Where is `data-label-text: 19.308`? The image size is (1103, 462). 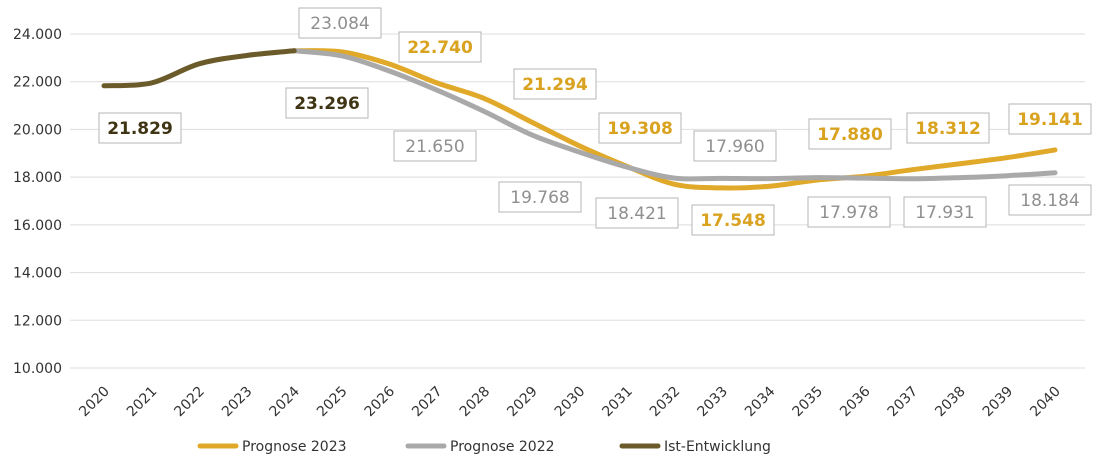 data-label-text: 19.308 is located at coordinates (640, 129).